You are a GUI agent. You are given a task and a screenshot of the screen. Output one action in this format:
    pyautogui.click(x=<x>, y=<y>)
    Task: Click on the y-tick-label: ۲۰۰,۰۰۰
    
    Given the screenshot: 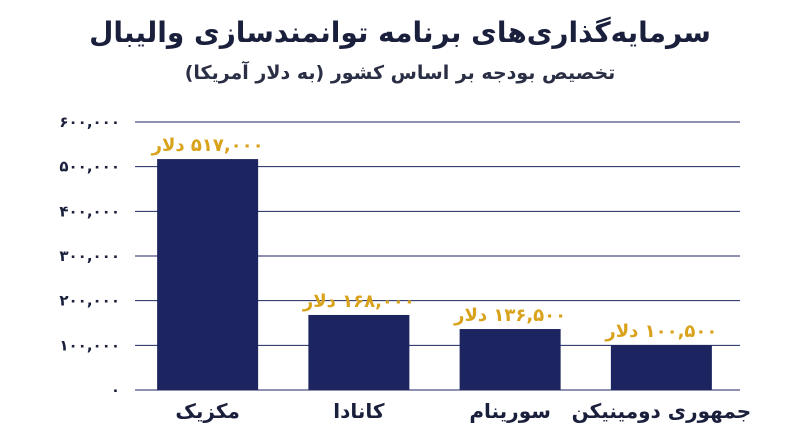 What is the action you would take?
    pyautogui.click(x=89, y=301)
    